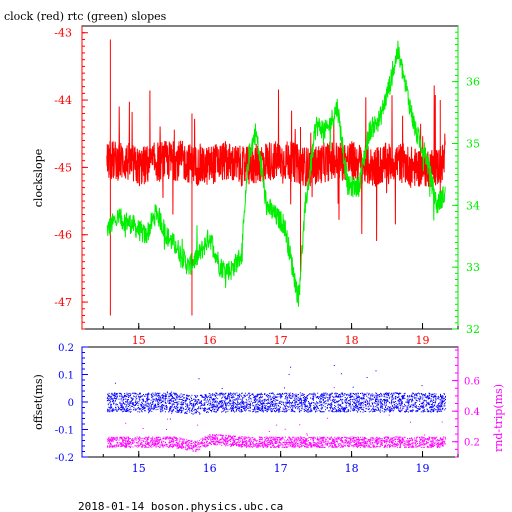  Describe the element at coordinates (281, 468) in the screenshot. I see `bottom-x-tick-label: 17` at that location.